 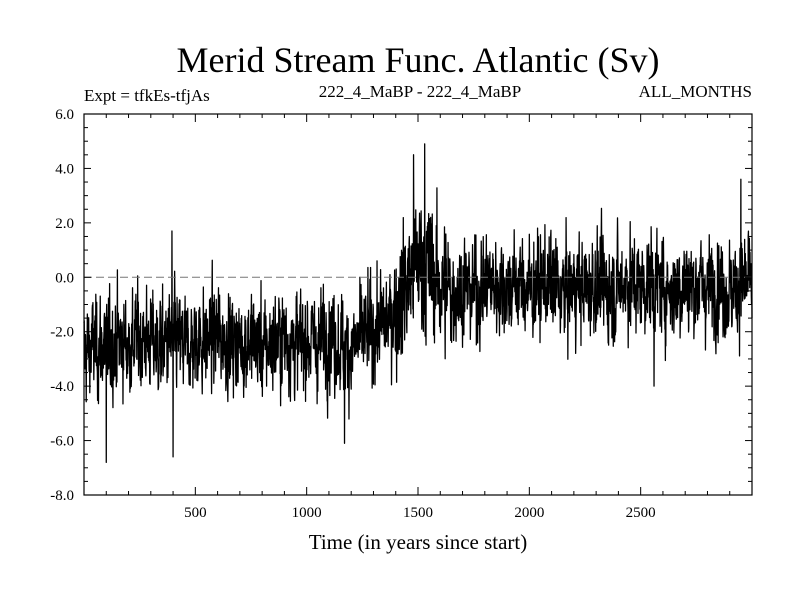 I want to click on subtitle-experiment: Expt = tfkEs-tfjAs, so click(x=147, y=95).